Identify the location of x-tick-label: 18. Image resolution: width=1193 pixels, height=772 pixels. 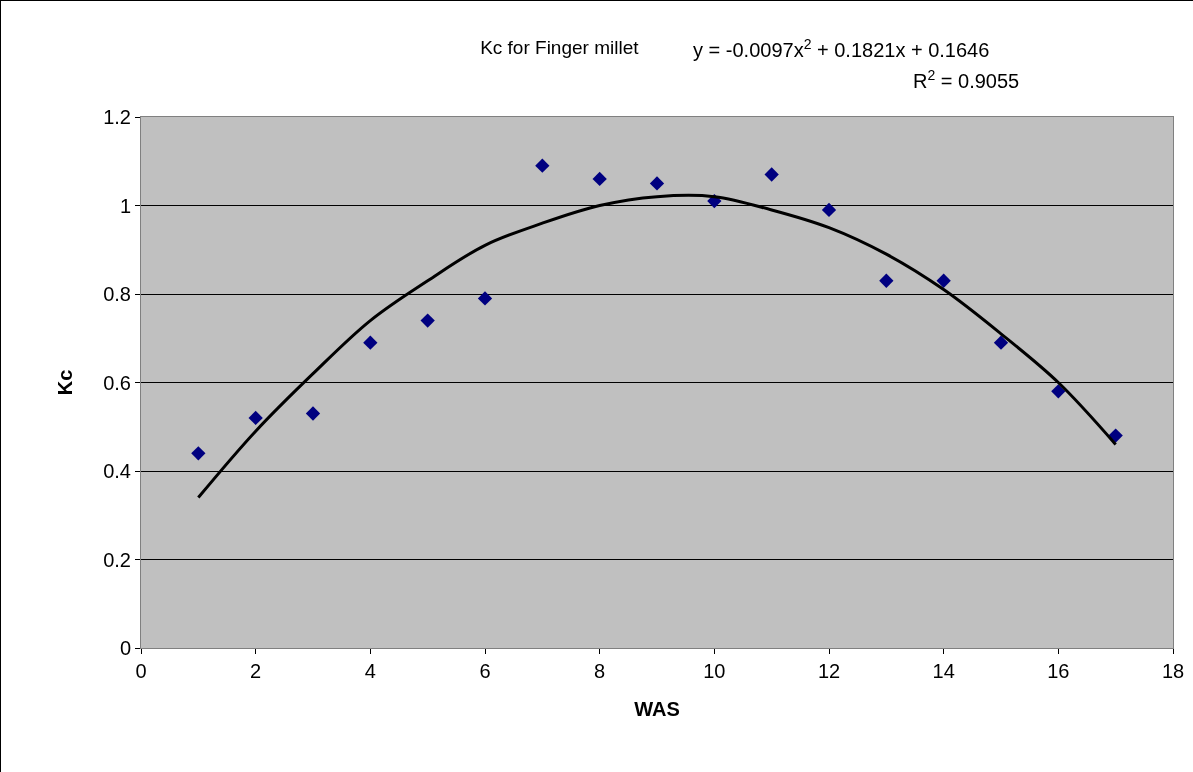
(1173, 671).